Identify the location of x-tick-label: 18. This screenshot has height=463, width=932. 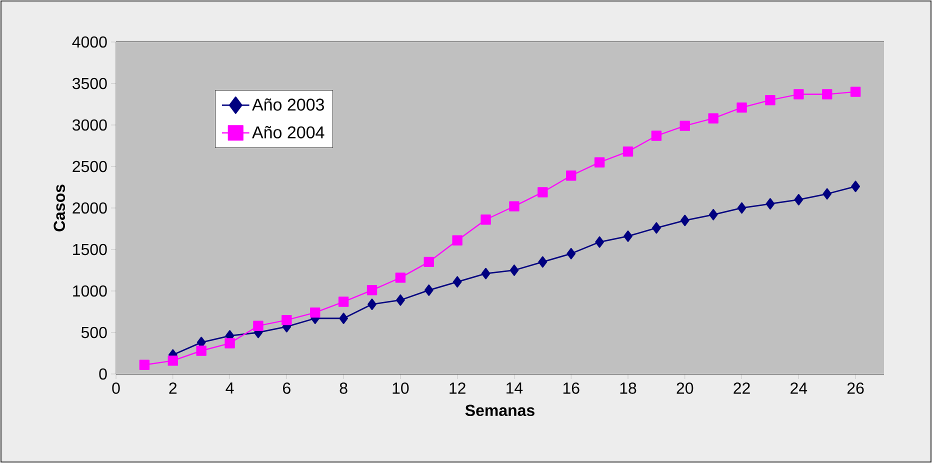
(628, 388).